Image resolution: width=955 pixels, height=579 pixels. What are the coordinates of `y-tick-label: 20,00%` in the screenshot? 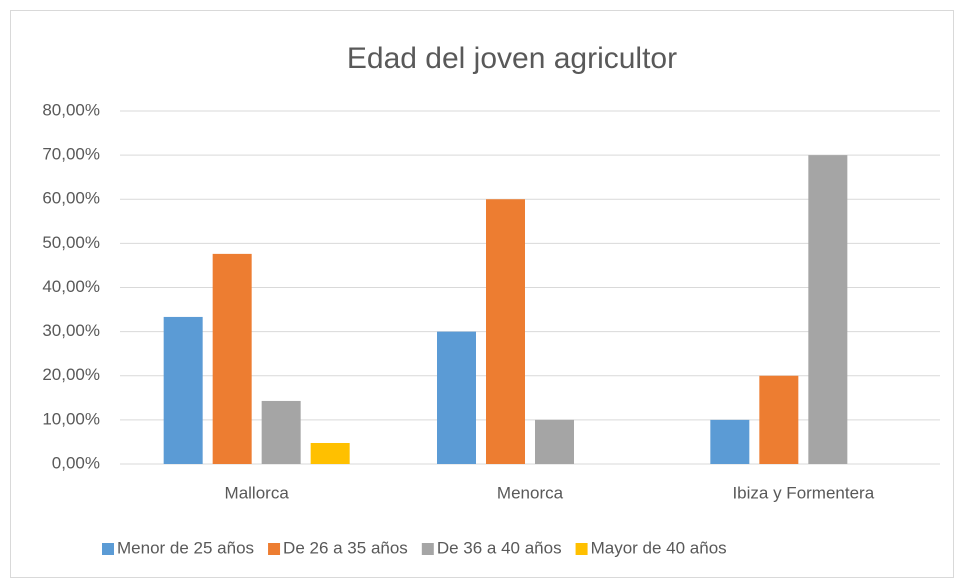 It's located at (71, 374).